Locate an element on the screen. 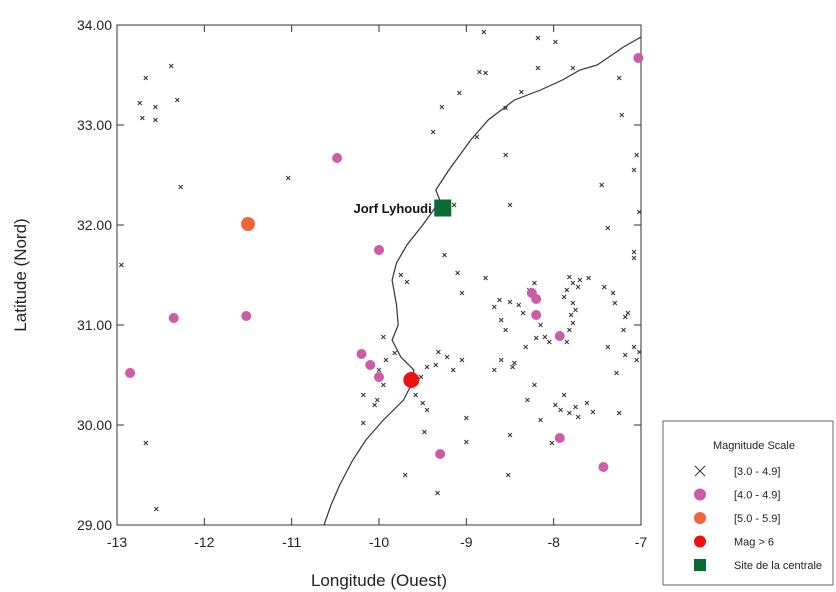 The height and width of the screenshot is (592, 836). site-marker-group: Jorf Lyhoudi is located at coordinates (403, 208).